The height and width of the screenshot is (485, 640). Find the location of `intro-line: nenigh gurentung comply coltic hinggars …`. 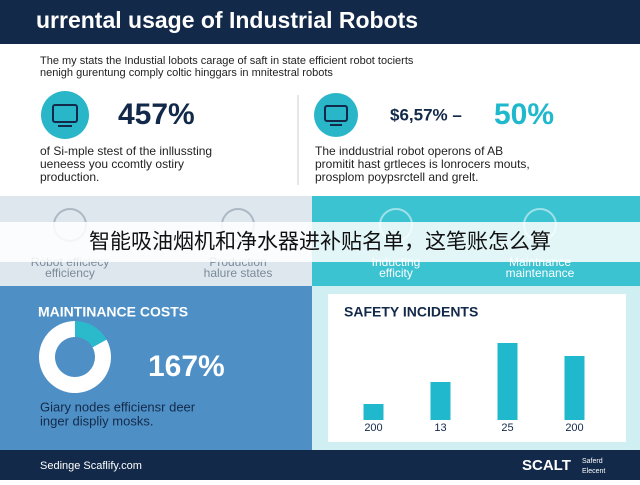

intro-line: nenigh gurentung comply coltic hinggars … is located at coordinates (186, 73).